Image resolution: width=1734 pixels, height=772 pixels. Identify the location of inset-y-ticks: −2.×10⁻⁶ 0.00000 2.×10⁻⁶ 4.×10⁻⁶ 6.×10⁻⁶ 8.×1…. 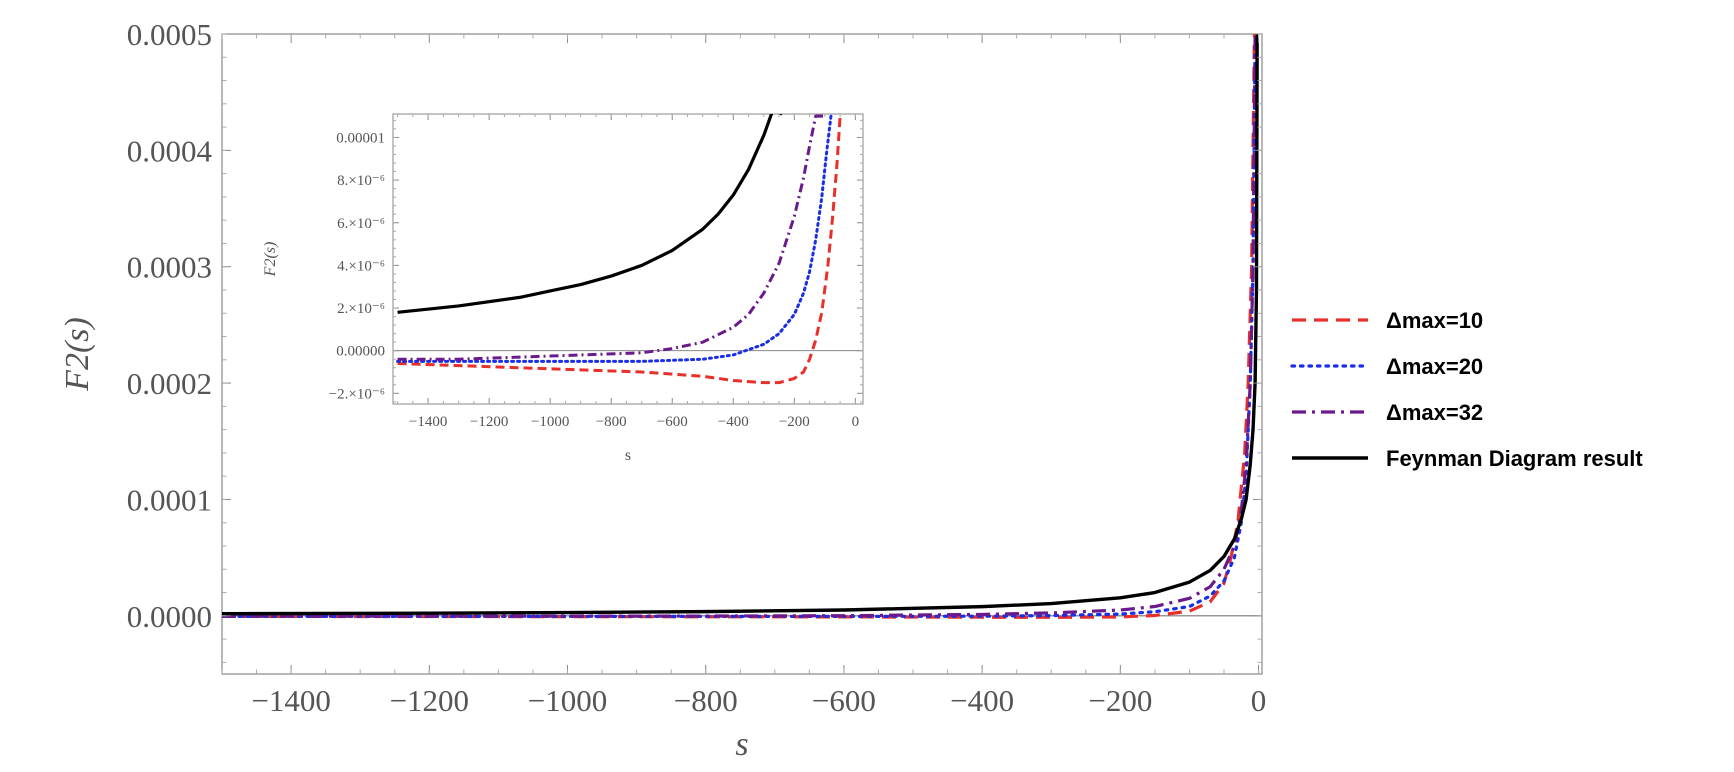
(596, 261).